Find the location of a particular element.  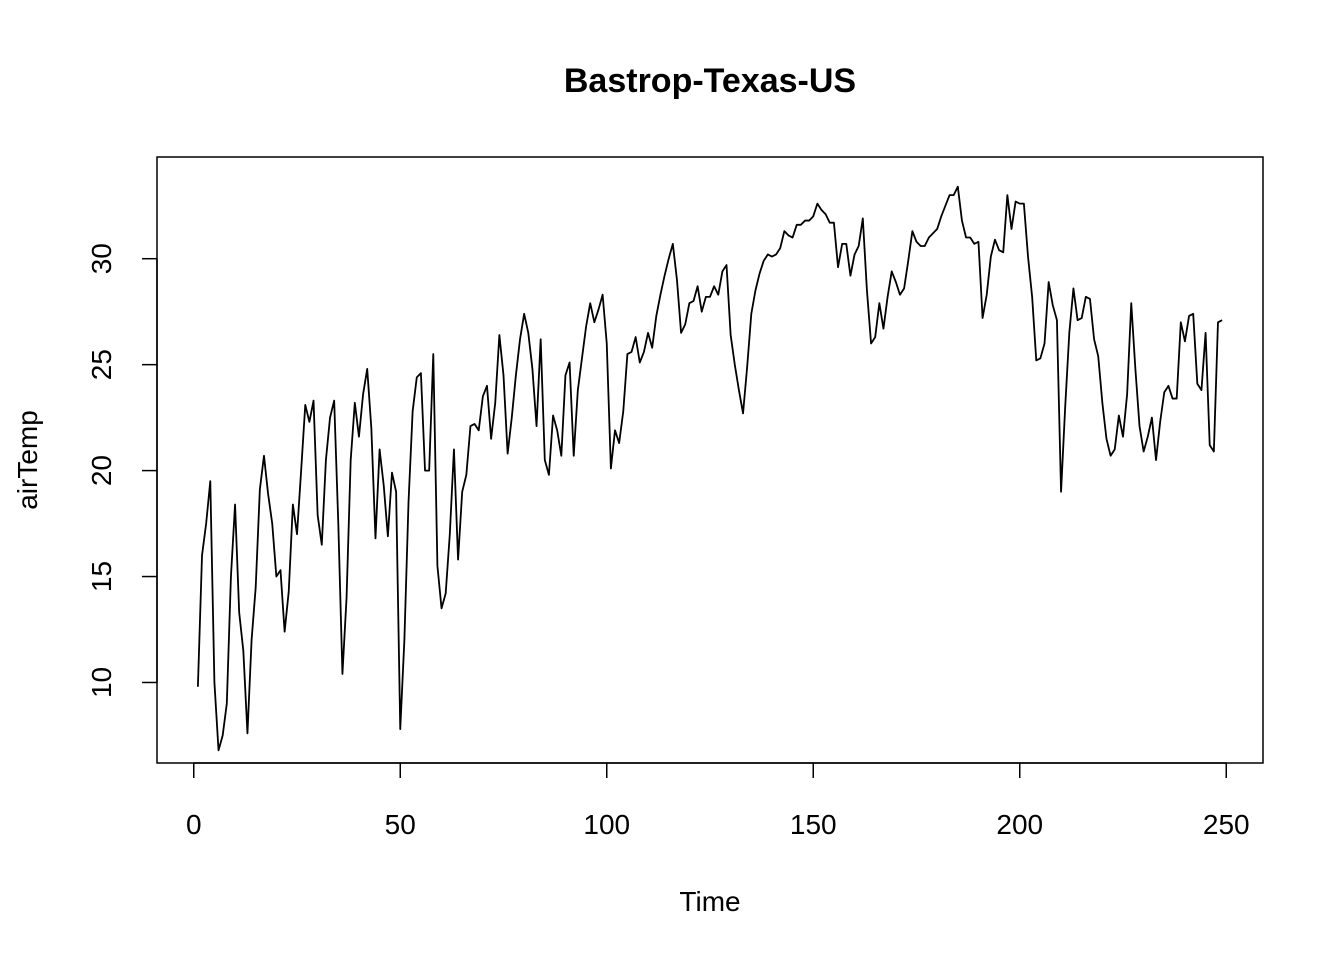

y-tick-label: 10 is located at coordinates (101, 682).